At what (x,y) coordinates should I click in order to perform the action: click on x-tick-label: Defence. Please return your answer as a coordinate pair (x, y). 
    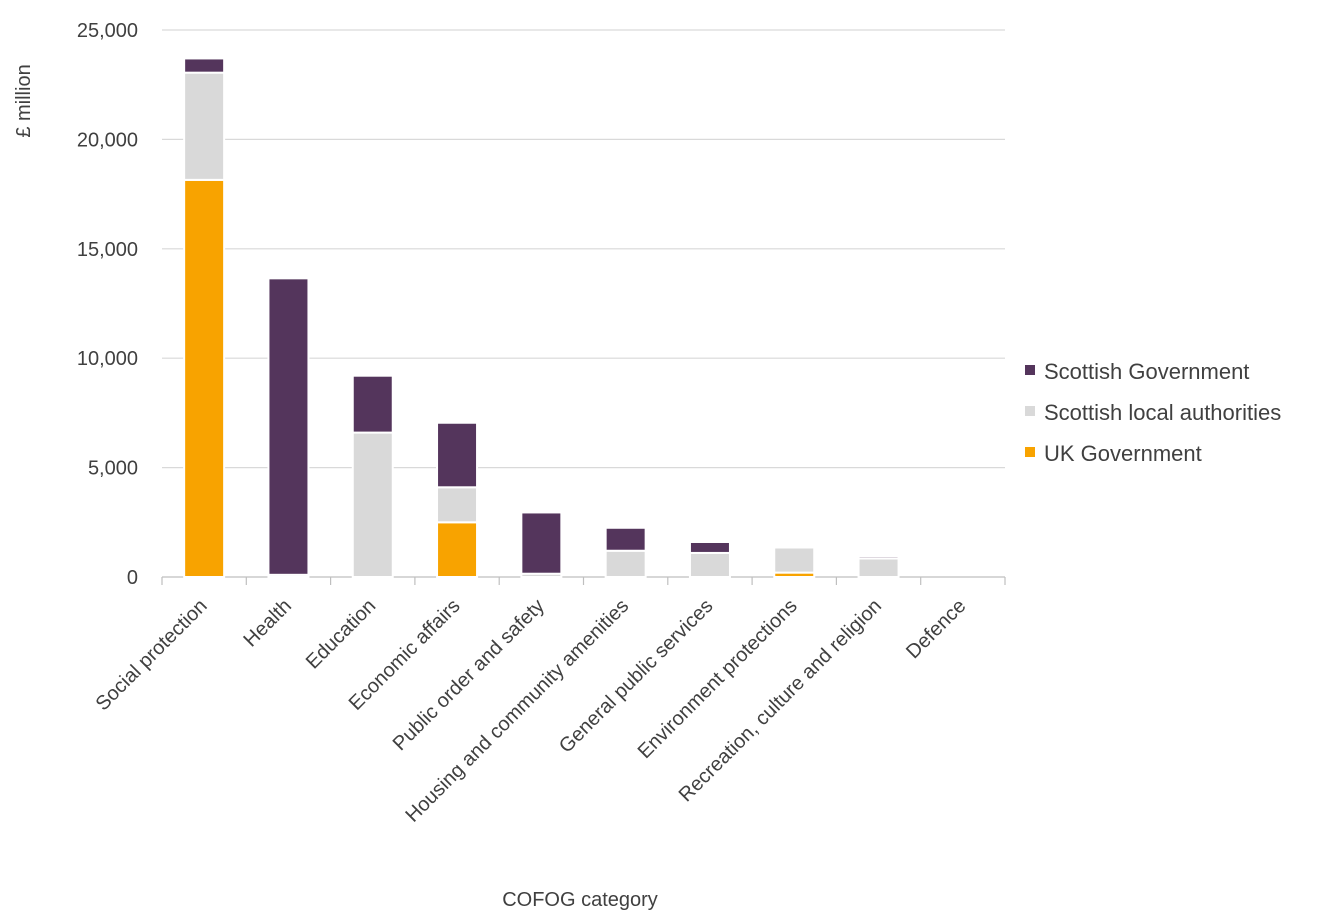
    Looking at the image, I should click on (936, 629).